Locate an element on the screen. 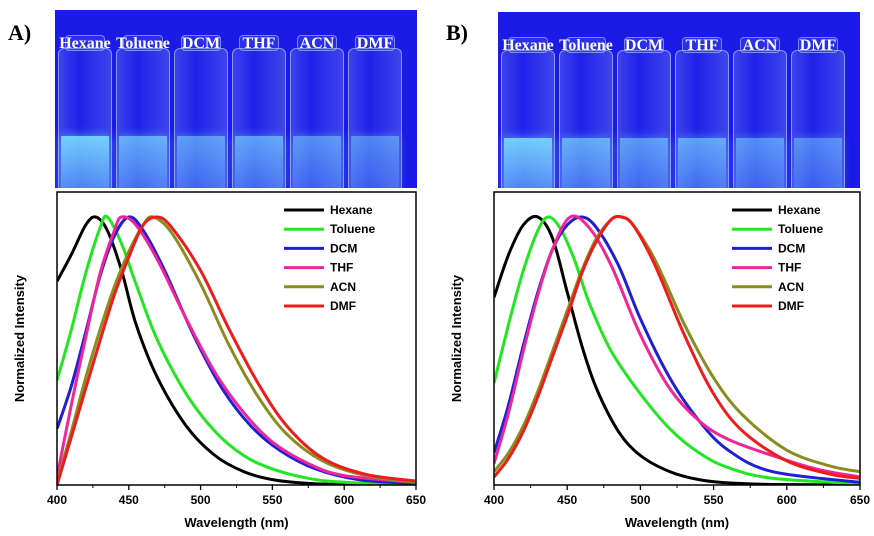 Image resolution: width=874 pixels, height=536 pixels. photo-panel-a: Hexane Toluene DCM THF ACN DMF is located at coordinates (236, 99).